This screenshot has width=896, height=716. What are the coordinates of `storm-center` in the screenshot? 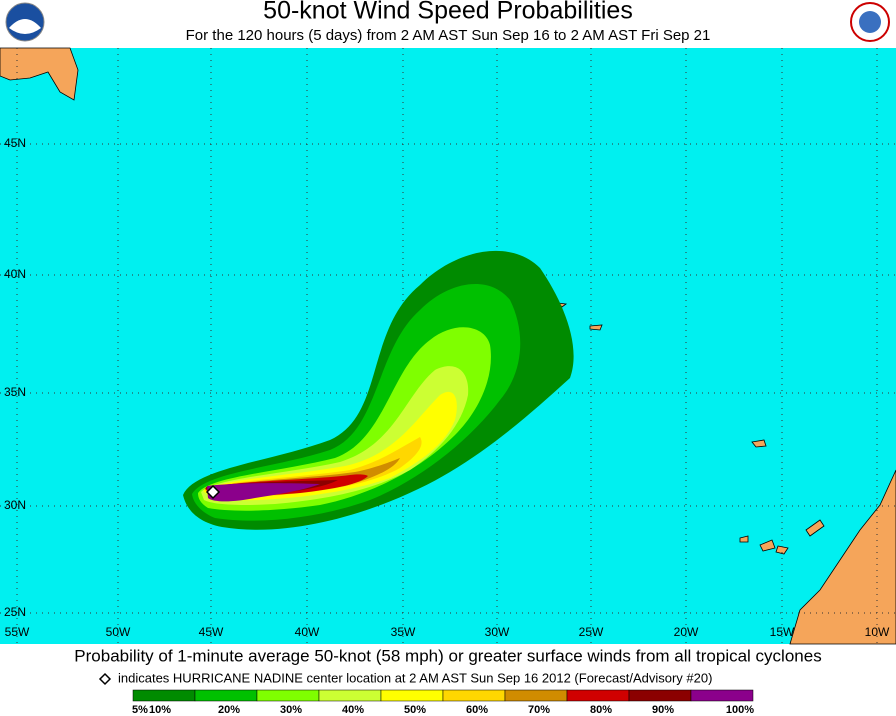 It's located at (213, 492).